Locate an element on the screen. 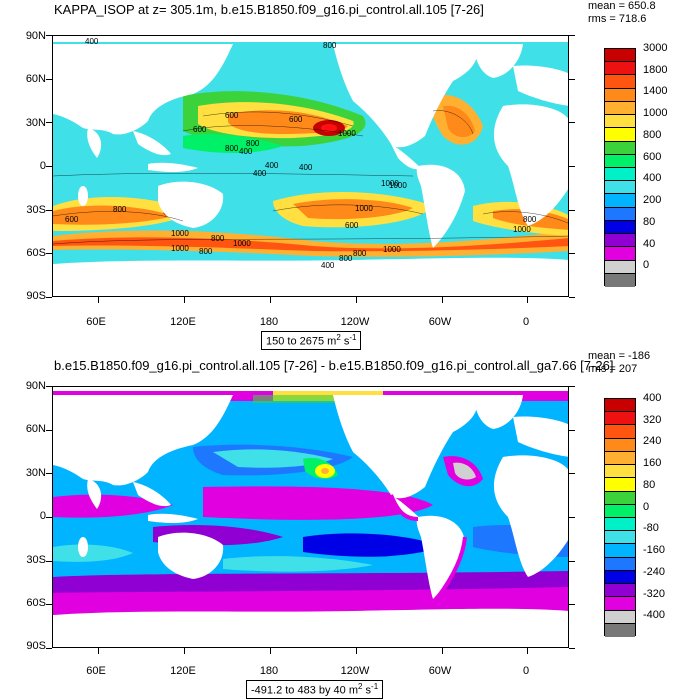 The image size is (700, 700). range-box: -491.2 to 483 by 40 m2 s-1 is located at coordinates (315, 689).